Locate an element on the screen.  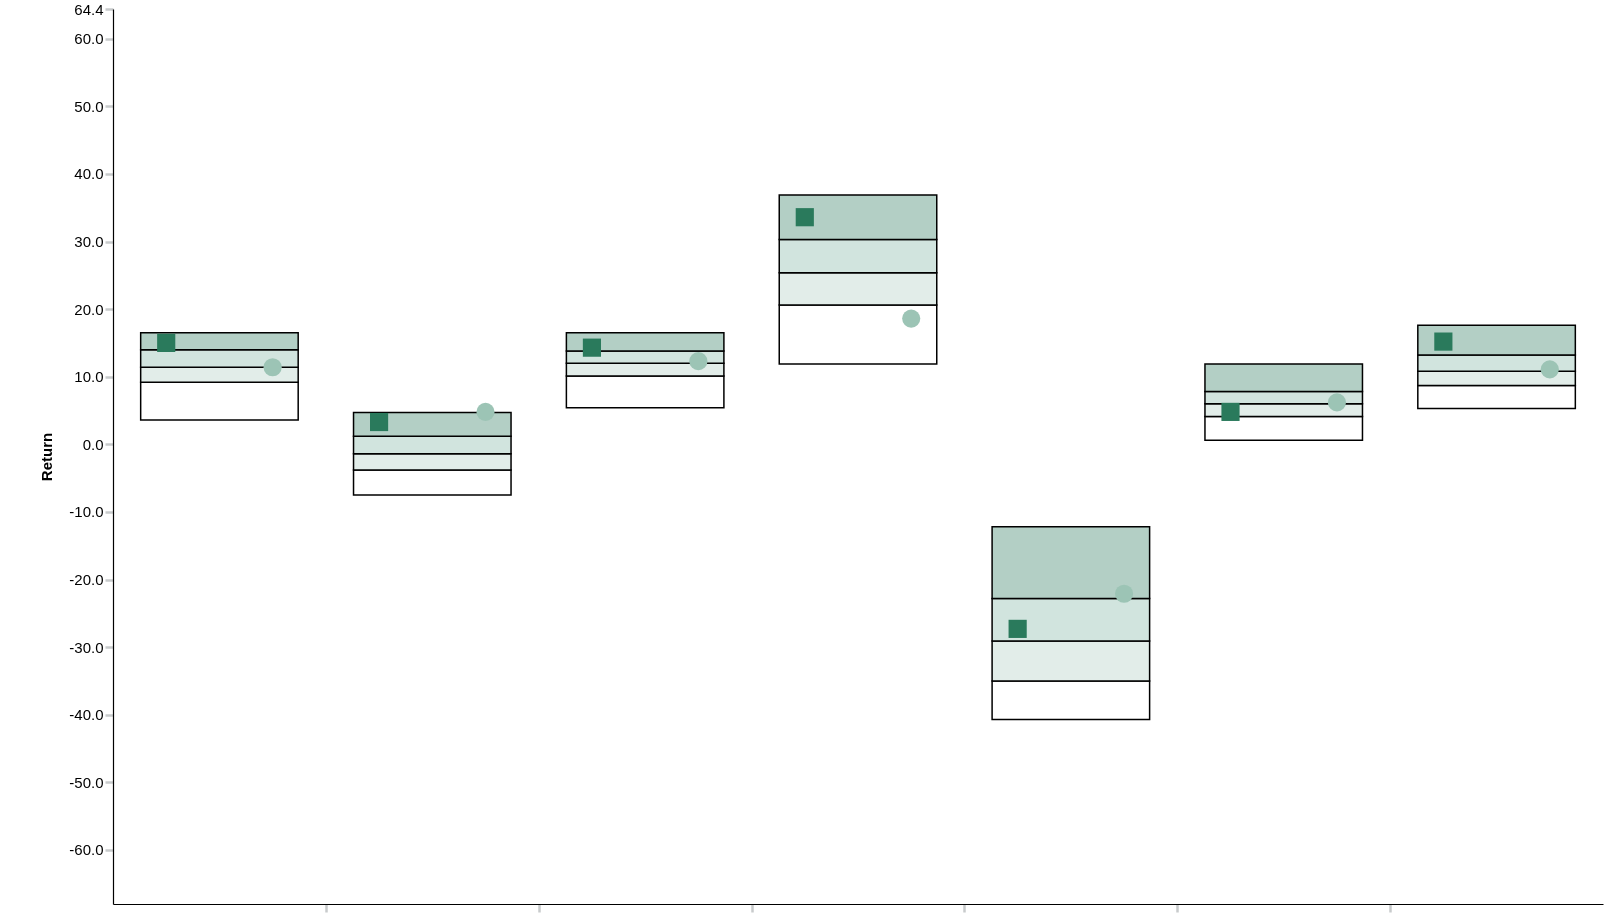
y-tick-label: 0.0 is located at coordinates (93, 444).